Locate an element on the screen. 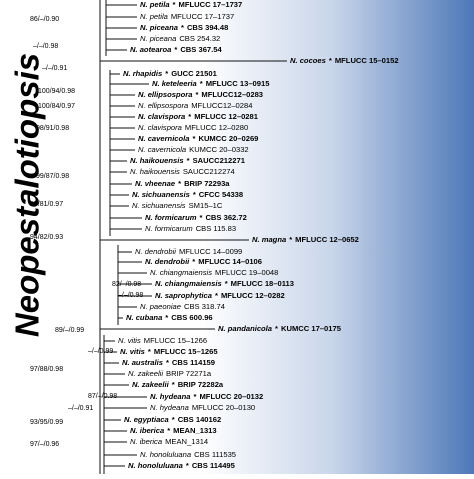  taxon-name: N. magna is located at coordinates (269, 239).